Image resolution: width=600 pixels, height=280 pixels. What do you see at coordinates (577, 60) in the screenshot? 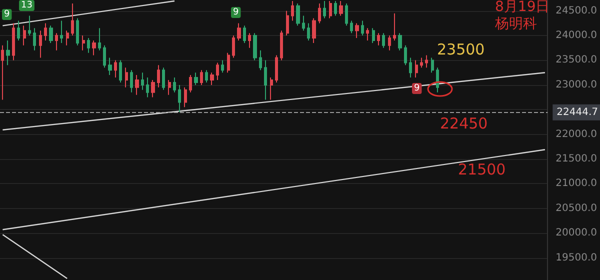
I see `y-tick-label: 23500.0` at bounding box center [577, 60].